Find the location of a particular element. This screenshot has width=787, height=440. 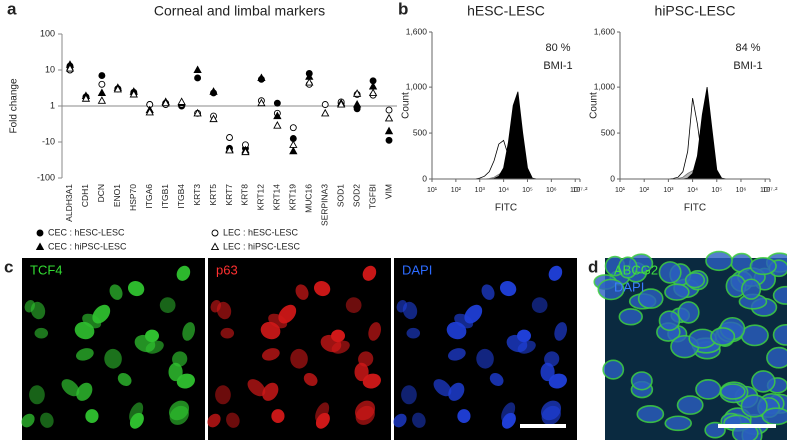

panel-label: a is located at coordinates (12, 9).